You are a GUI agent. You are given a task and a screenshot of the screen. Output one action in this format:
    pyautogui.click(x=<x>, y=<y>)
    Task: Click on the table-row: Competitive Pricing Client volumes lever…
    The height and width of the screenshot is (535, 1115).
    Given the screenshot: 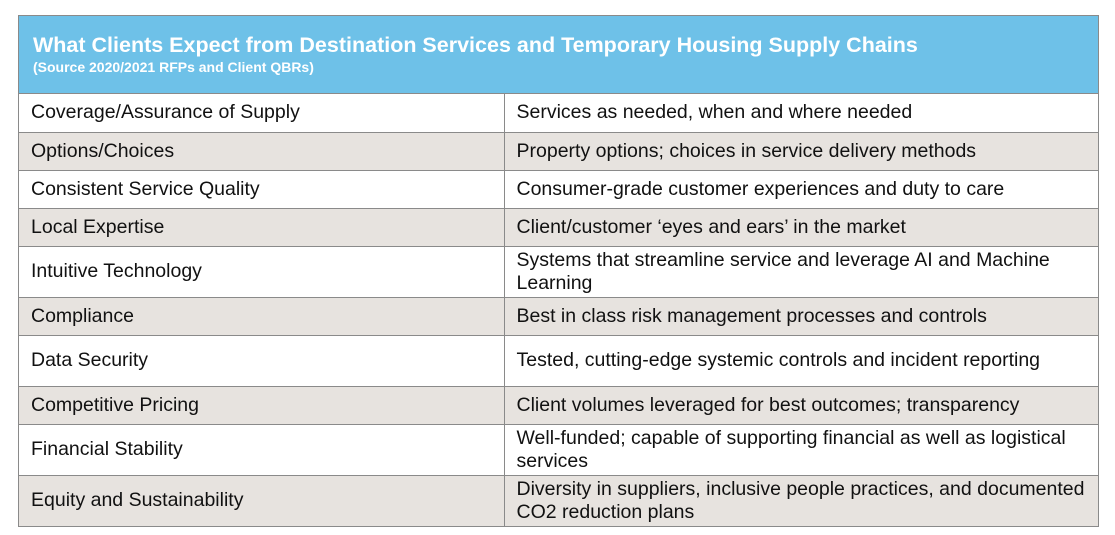 What is the action you would take?
    pyautogui.click(x=558, y=405)
    